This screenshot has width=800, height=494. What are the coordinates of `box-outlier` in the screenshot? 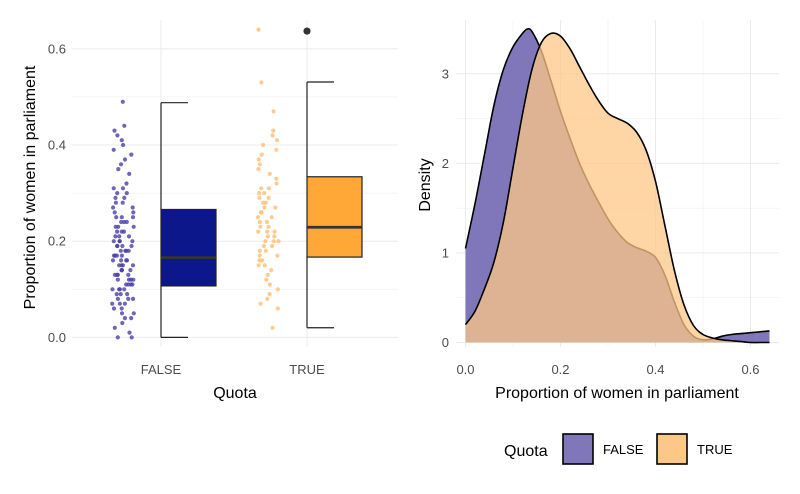 It's located at (307, 31).